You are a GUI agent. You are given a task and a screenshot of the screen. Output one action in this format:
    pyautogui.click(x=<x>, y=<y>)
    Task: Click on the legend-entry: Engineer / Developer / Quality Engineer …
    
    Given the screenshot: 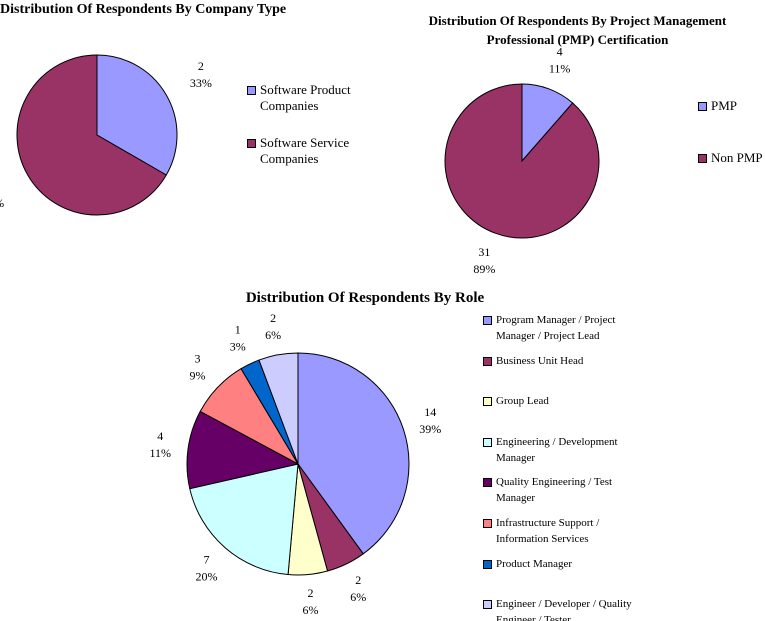 What is the action you would take?
    pyautogui.click(x=564, y=608)
    